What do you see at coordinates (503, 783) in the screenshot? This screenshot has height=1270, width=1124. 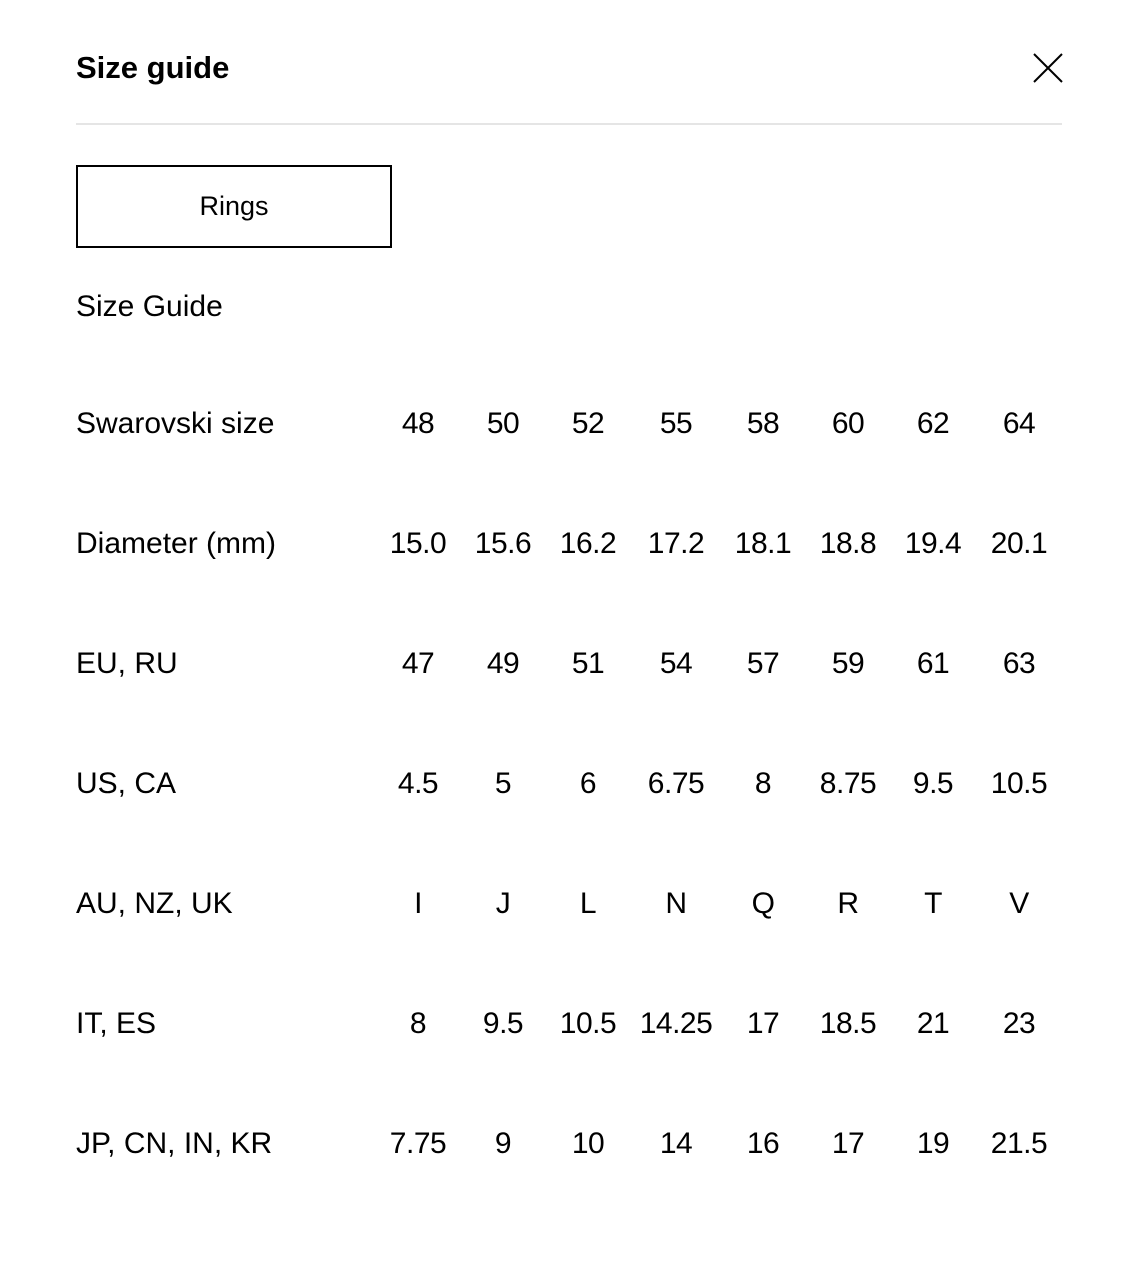 I see `table-cell: 5` at bounding box center [503, 783].